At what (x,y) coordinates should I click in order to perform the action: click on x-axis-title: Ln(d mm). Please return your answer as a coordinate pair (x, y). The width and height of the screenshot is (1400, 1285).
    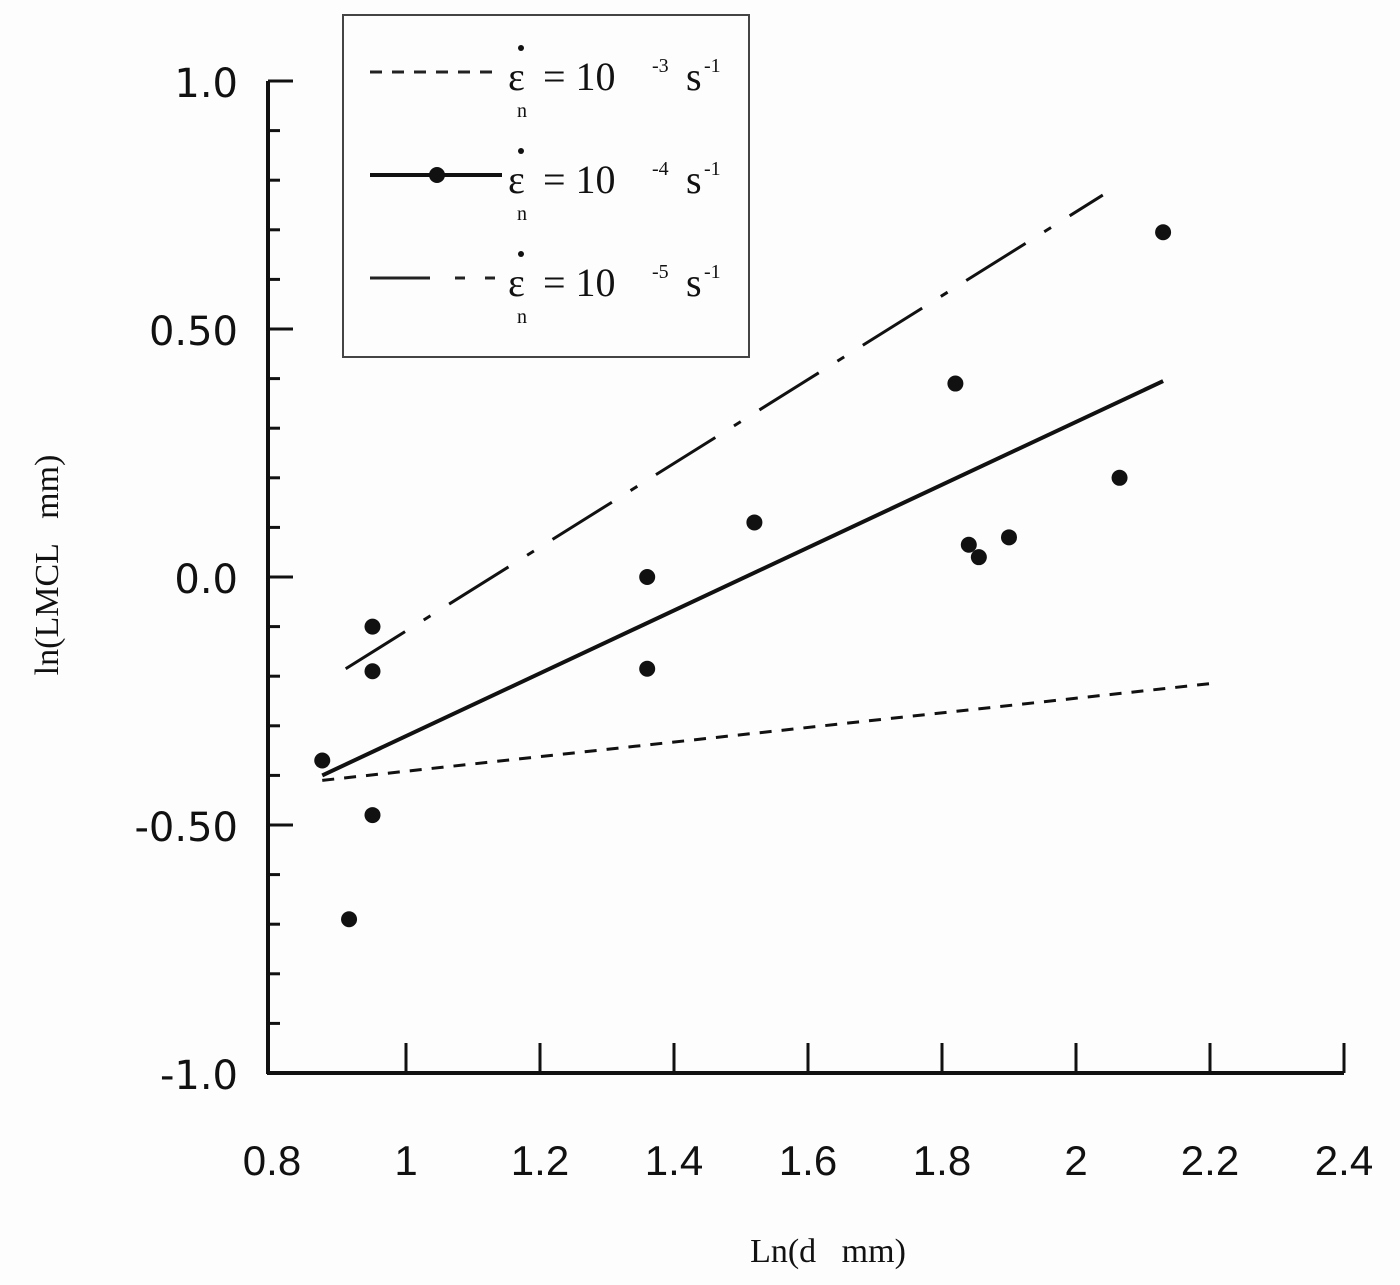
    Looking at the image, I should click on (828, 1251).